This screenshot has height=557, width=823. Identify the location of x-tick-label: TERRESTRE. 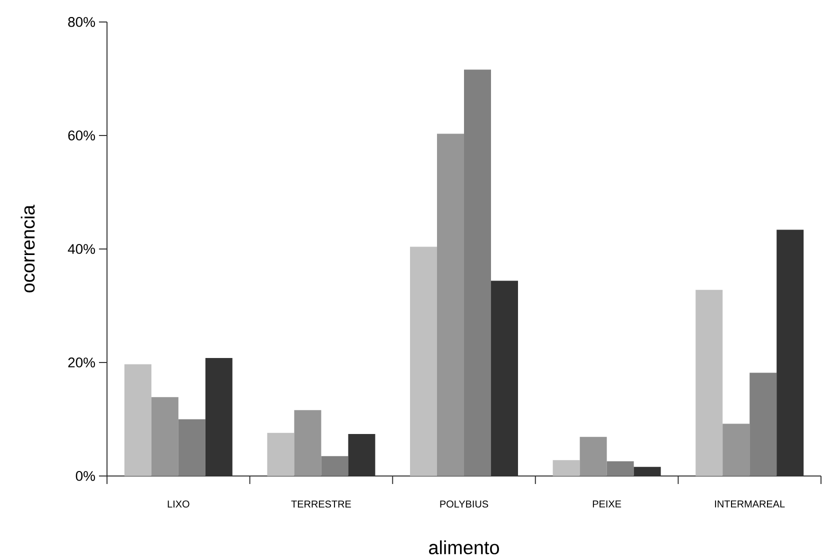
(321, 504).